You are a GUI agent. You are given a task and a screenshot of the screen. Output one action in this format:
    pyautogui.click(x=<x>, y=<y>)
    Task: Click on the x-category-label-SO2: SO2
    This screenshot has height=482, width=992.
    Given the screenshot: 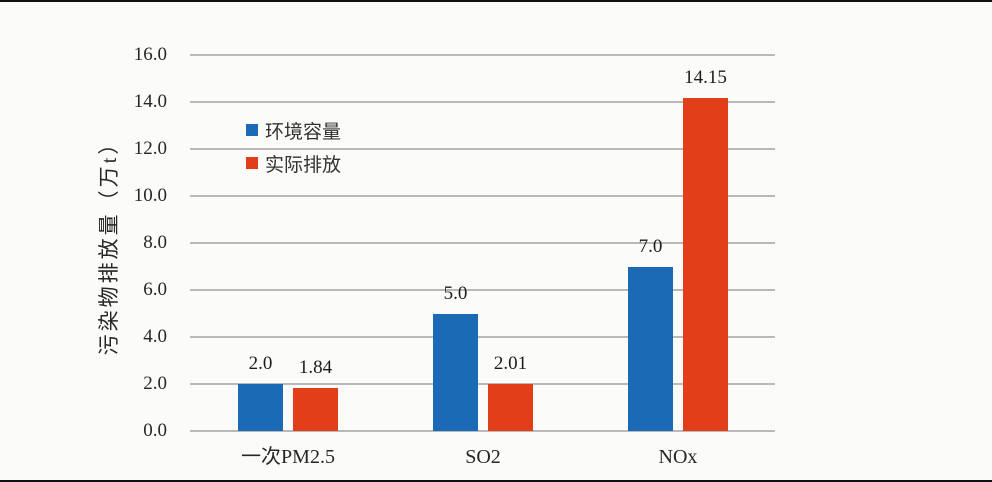 What is the action you would take?
    pyautogui.click(x=483, y=457)
    